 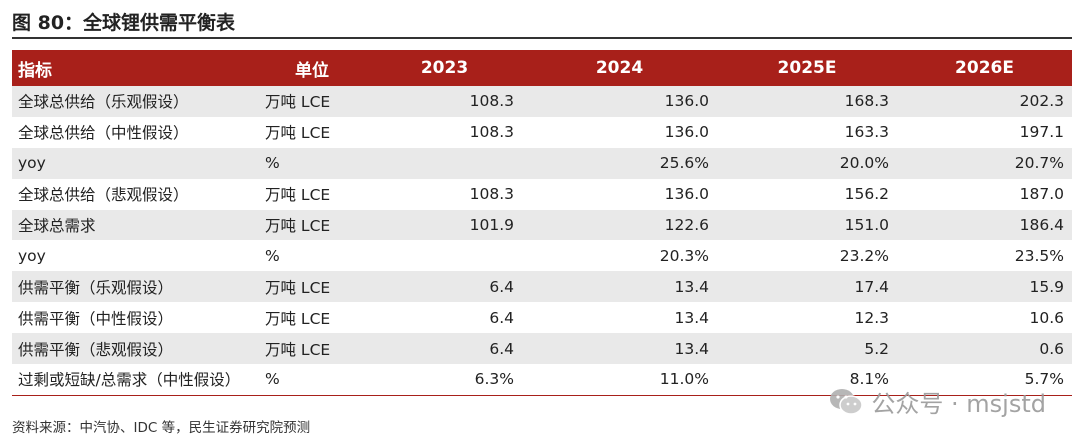 I want to click on value-2026e-cell: 186.4, so click(x=984, y=225).